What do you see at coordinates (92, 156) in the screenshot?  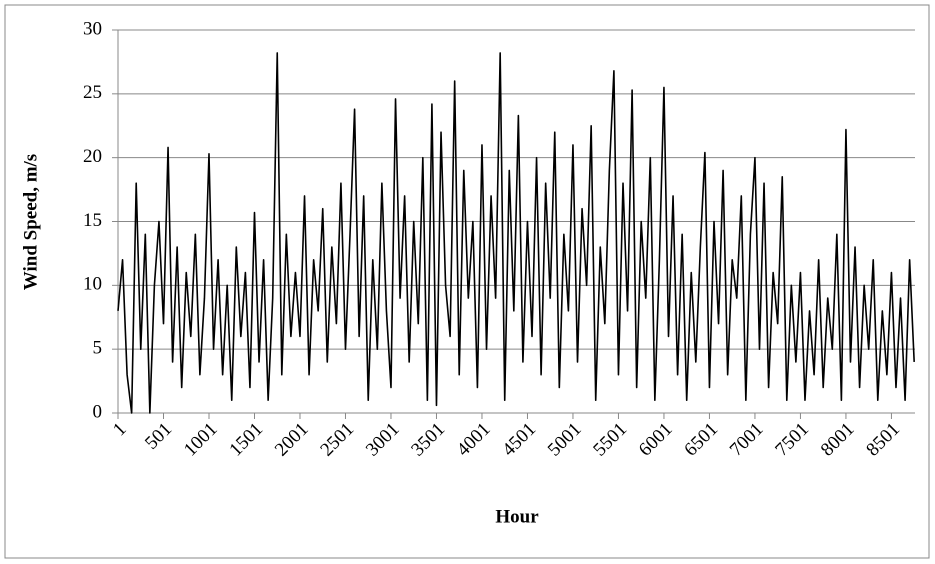 I see `y-tick-label: 20` at bounding box center [92, 156].